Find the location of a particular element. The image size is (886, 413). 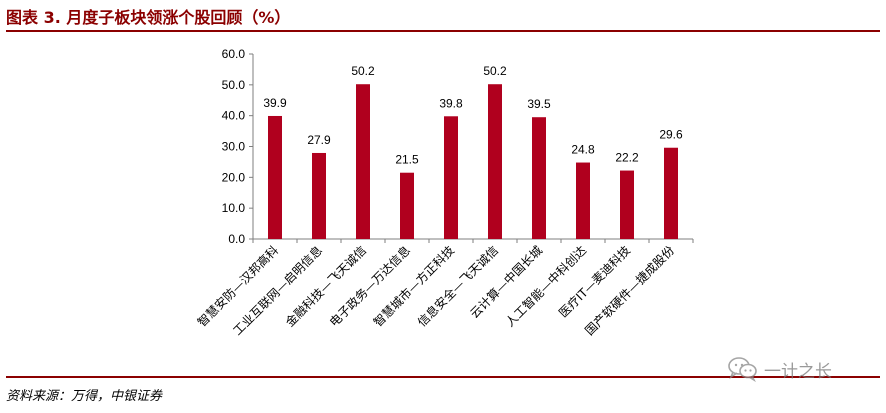

data-label: 27.9 is located at coordinates (319, 140).